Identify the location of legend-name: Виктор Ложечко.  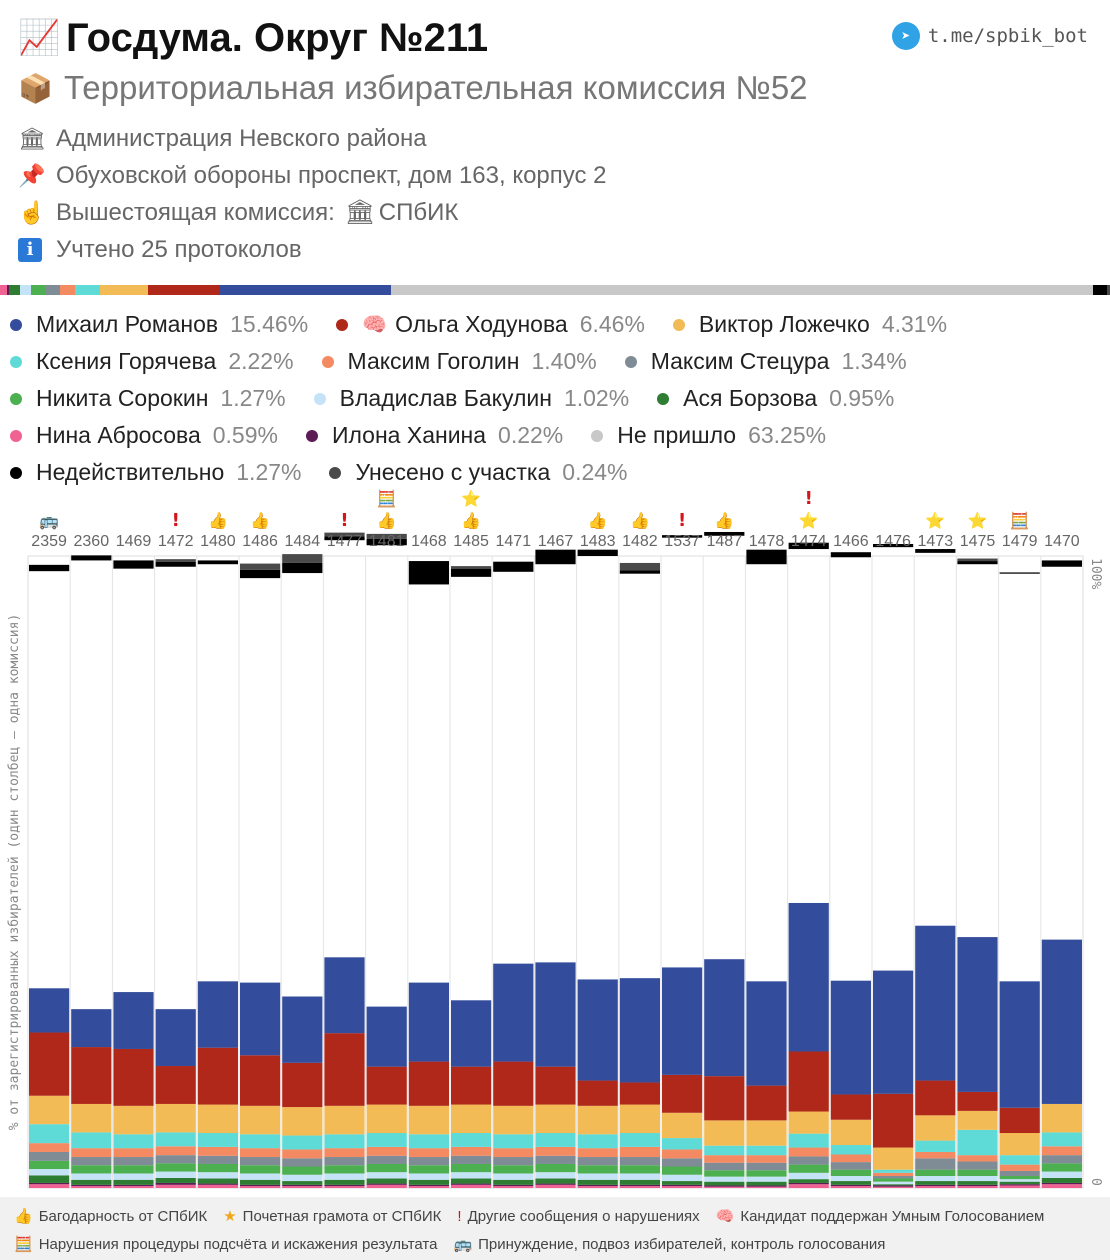
(784, 324).